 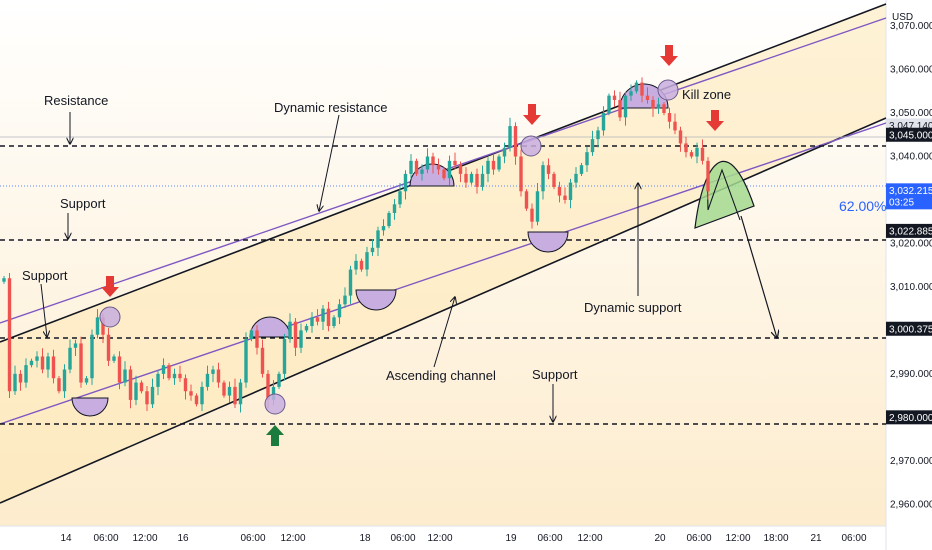 I want to click on price-tag-label: 3,032.215, so click(x=910, y=191).